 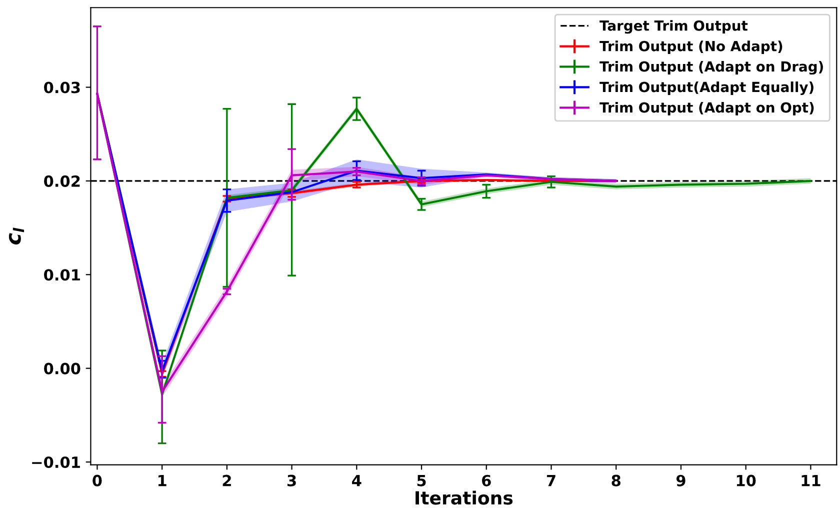 I want to click on x-tick-label: 7, so click(x=551, y=480).